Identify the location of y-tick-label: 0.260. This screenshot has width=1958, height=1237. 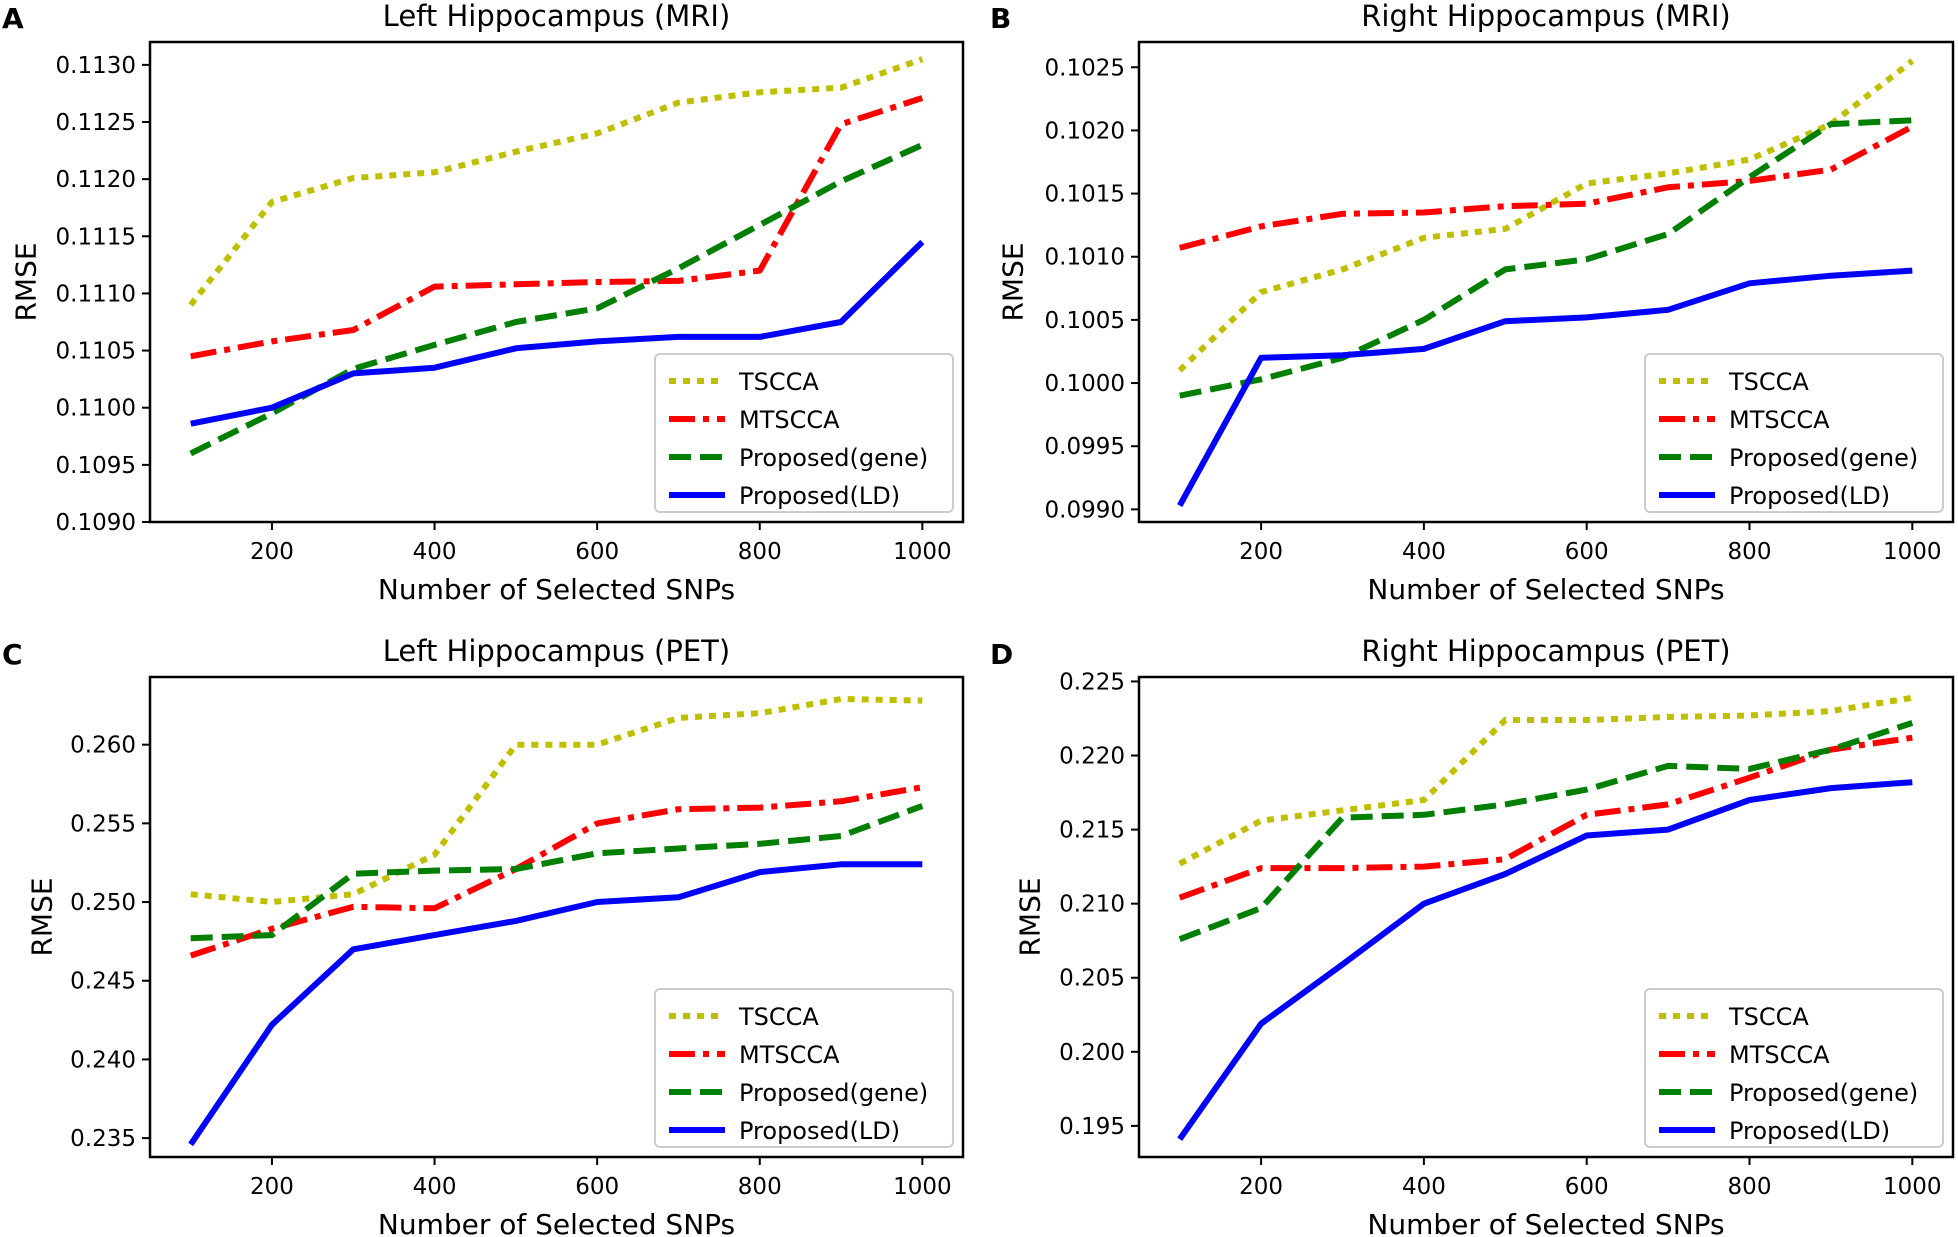
(103, 746).